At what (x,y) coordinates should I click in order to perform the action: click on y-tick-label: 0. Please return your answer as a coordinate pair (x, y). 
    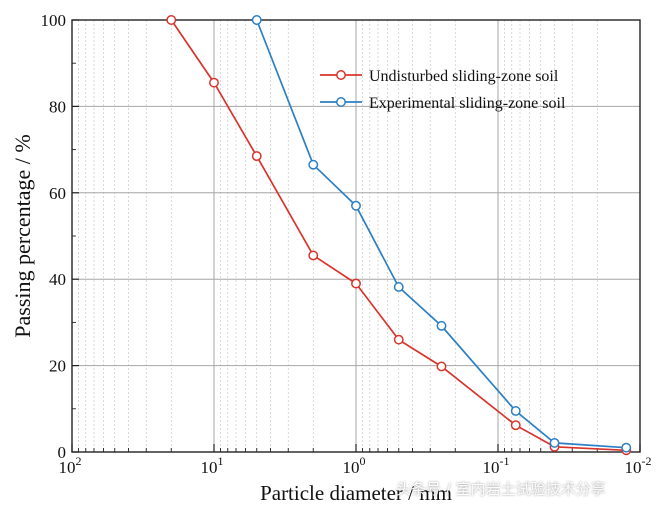
    Looking at the image, I should click on (62, 452).